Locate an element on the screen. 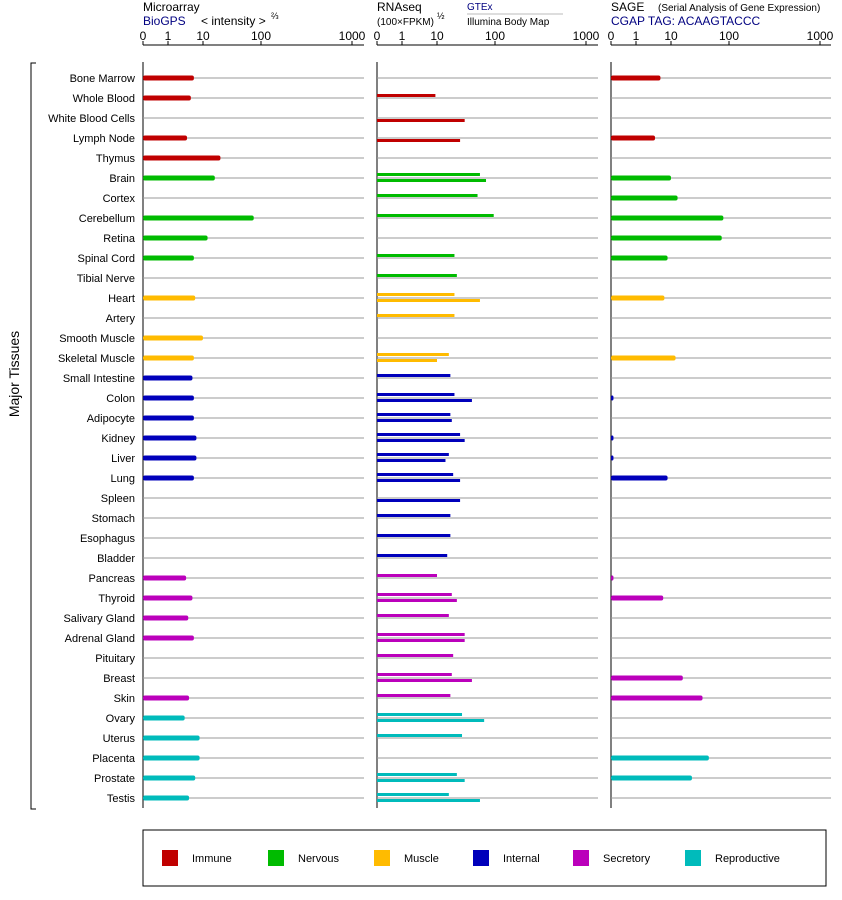 This screenshot has height=900, width=842. tissue-label: Ovary is located at coordinates (121, 719).